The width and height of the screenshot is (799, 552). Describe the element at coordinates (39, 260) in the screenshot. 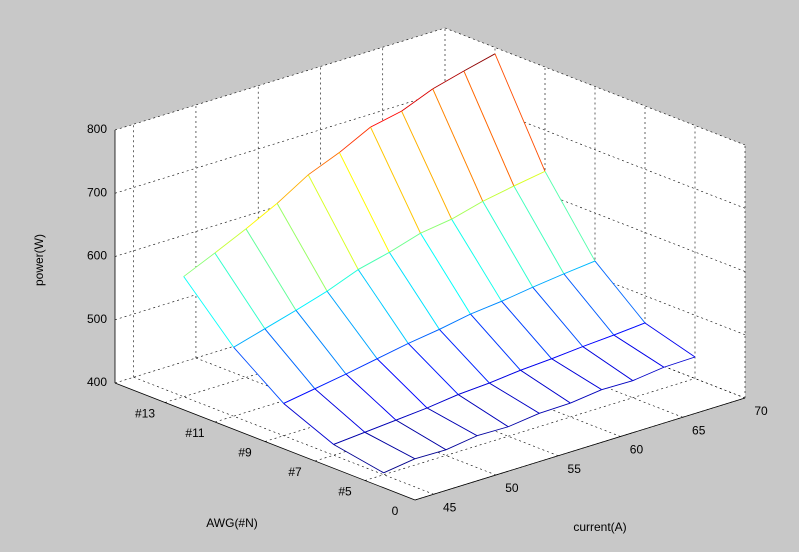

I see `z-axis-label: power(W)` at that location.